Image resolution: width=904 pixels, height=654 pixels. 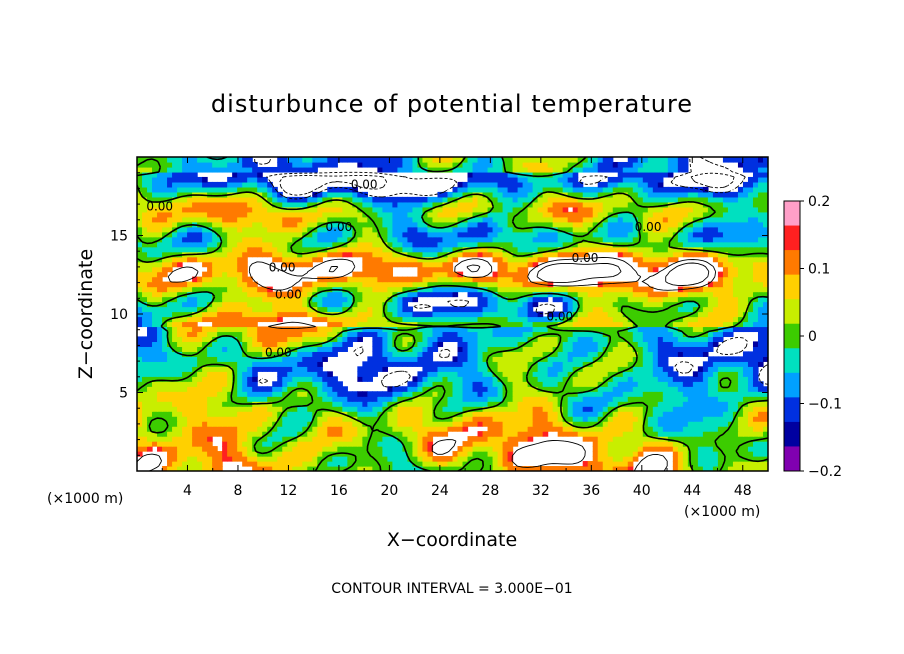 I want to click on x-tick-label: 24, so click(x=440, y=491).